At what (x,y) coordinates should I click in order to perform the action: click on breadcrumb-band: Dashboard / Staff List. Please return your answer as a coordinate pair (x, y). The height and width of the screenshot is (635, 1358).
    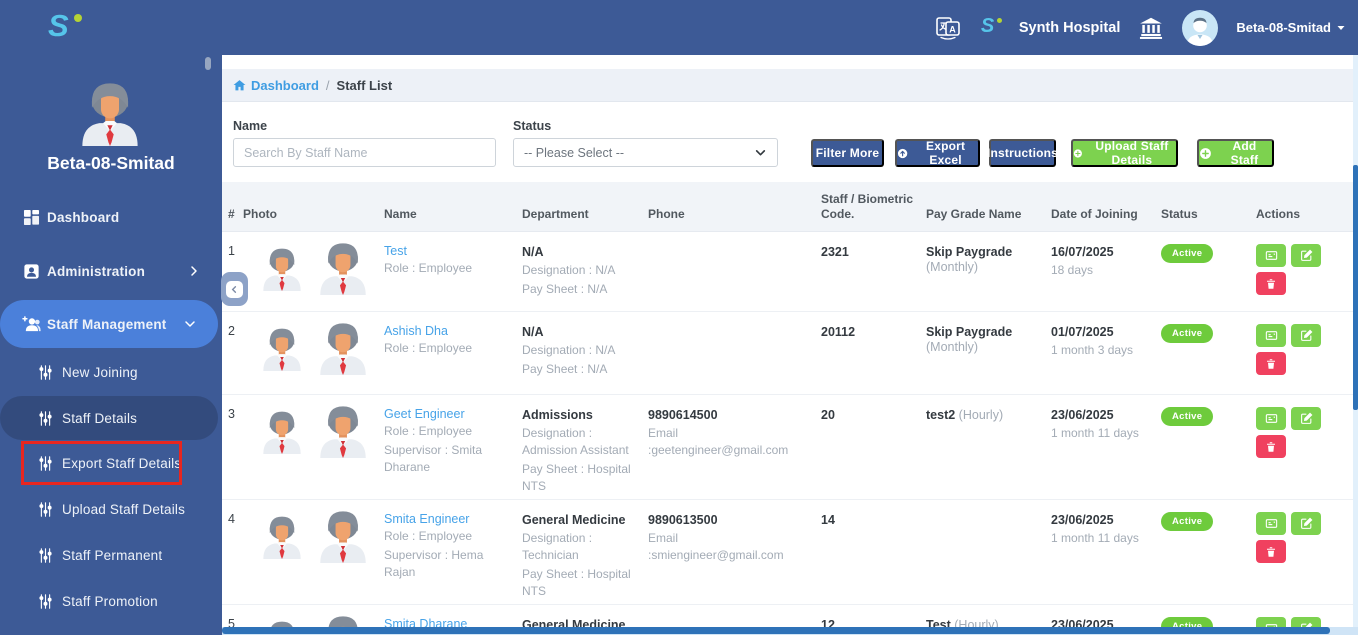
    Looking at the image, I should click on (790, 85).